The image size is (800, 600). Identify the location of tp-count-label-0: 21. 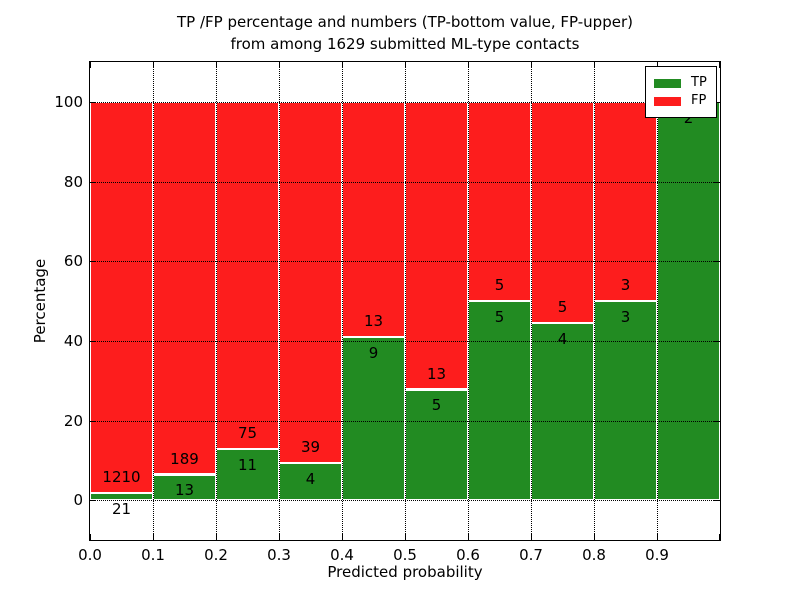
(121, 509).